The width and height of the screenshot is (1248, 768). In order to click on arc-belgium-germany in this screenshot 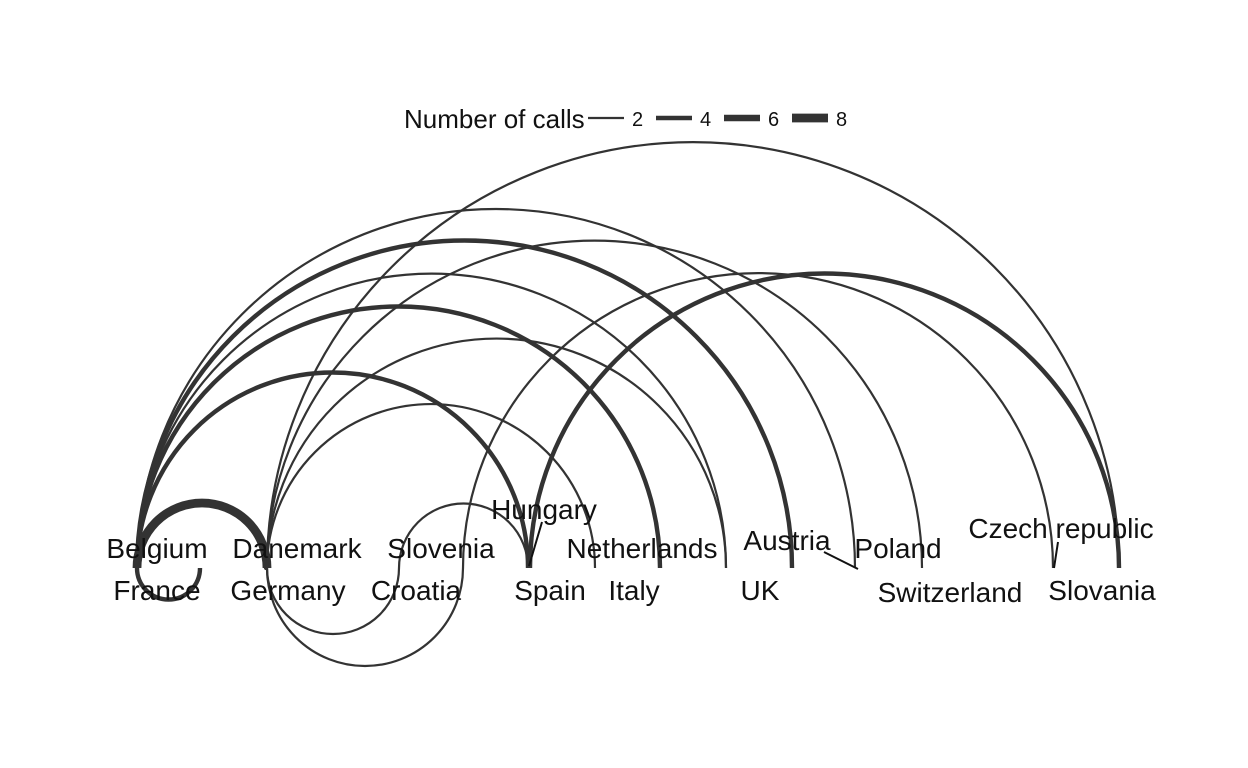, I will do `click(202, 533)`.